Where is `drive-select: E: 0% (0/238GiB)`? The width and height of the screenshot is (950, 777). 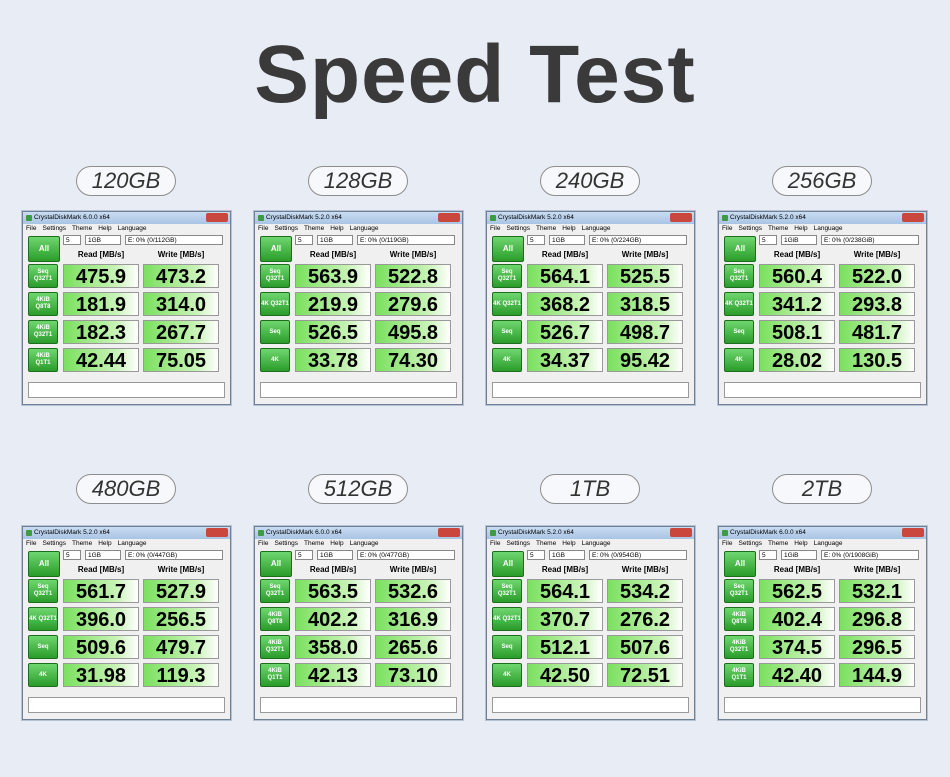
drive-select: E: 0% (0/238GiB) is located at coordinates (870, 240).